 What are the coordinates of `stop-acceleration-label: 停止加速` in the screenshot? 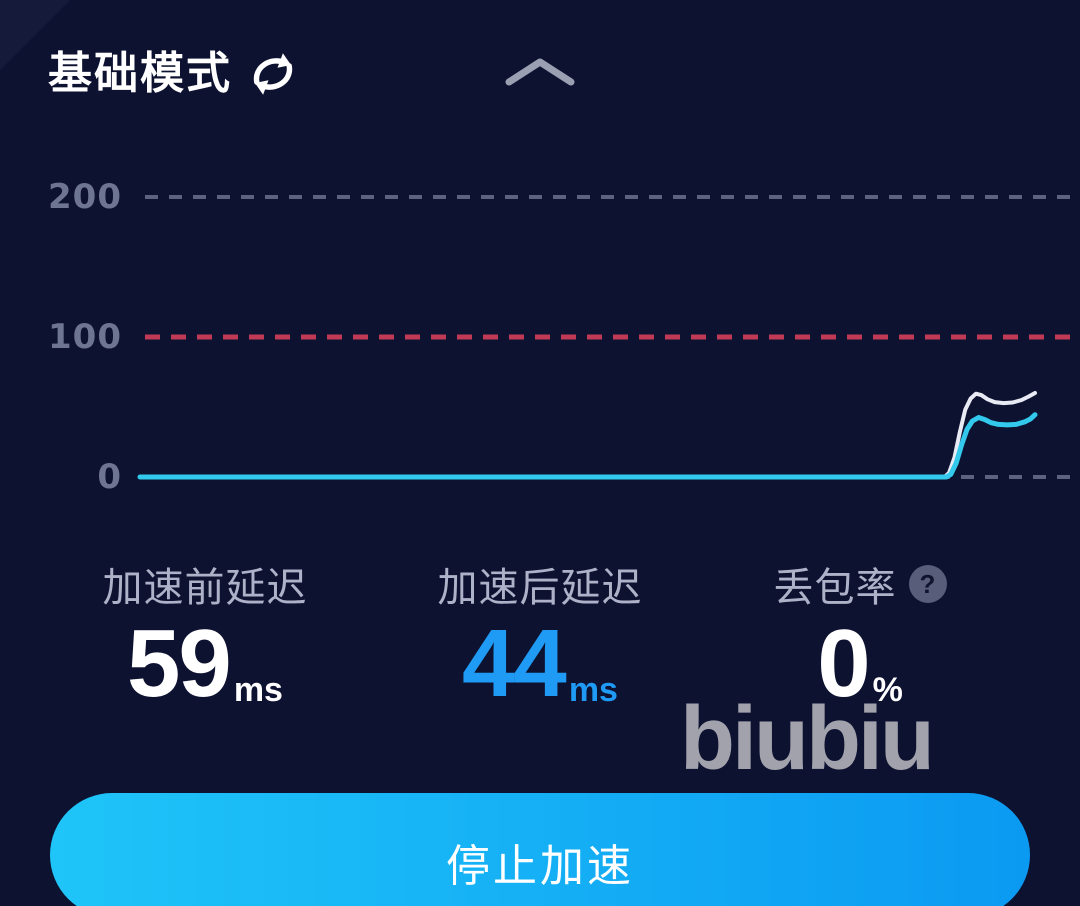 It's located at (540, 866).